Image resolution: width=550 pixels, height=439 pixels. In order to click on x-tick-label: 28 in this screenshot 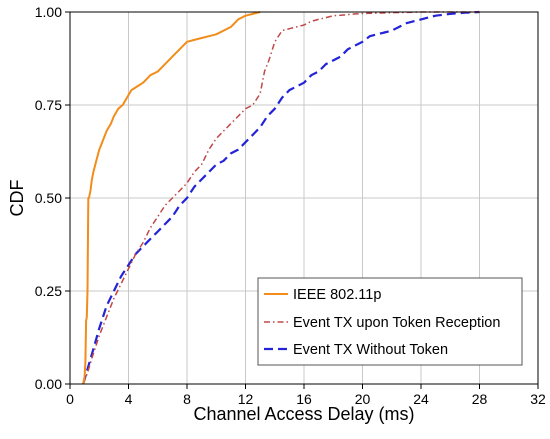, I will do `click(480, 399)`.